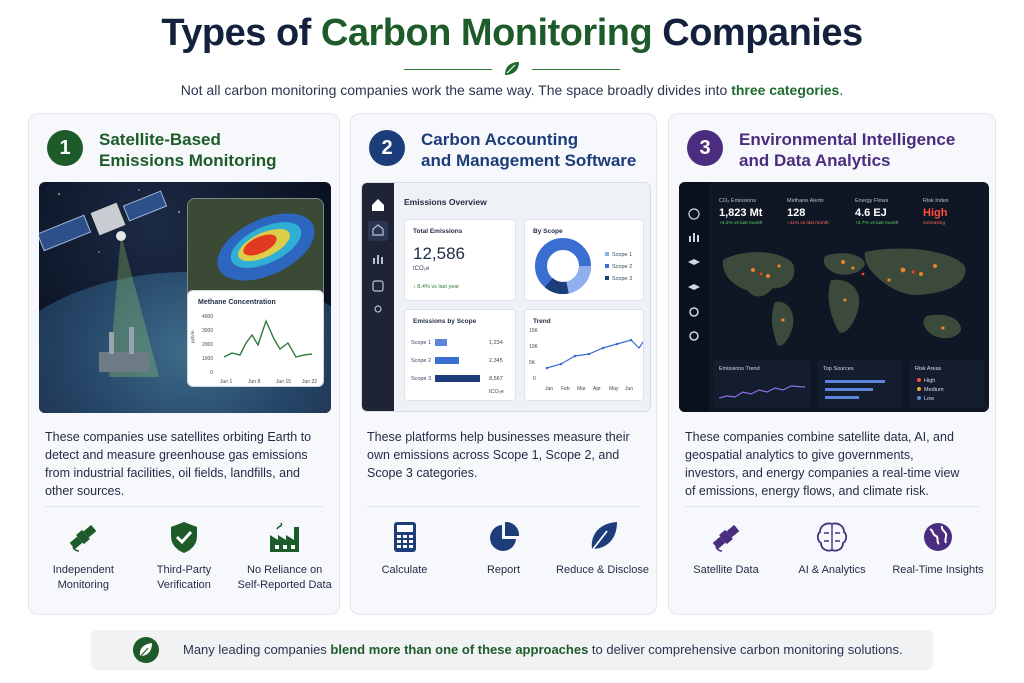 The height and width of the screenshot is (683, 1024). I want to click on kpi-risk: Risk Index High Increasing, so click(936, 212).